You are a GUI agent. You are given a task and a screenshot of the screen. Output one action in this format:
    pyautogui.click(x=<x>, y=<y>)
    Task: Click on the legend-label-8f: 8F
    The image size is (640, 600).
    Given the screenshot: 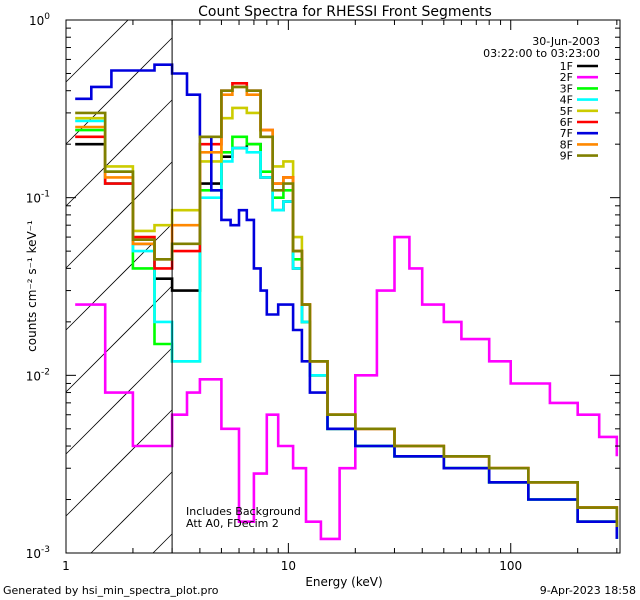 What is the action you would take?
    pyautogui.click(x=566, y=144)
    